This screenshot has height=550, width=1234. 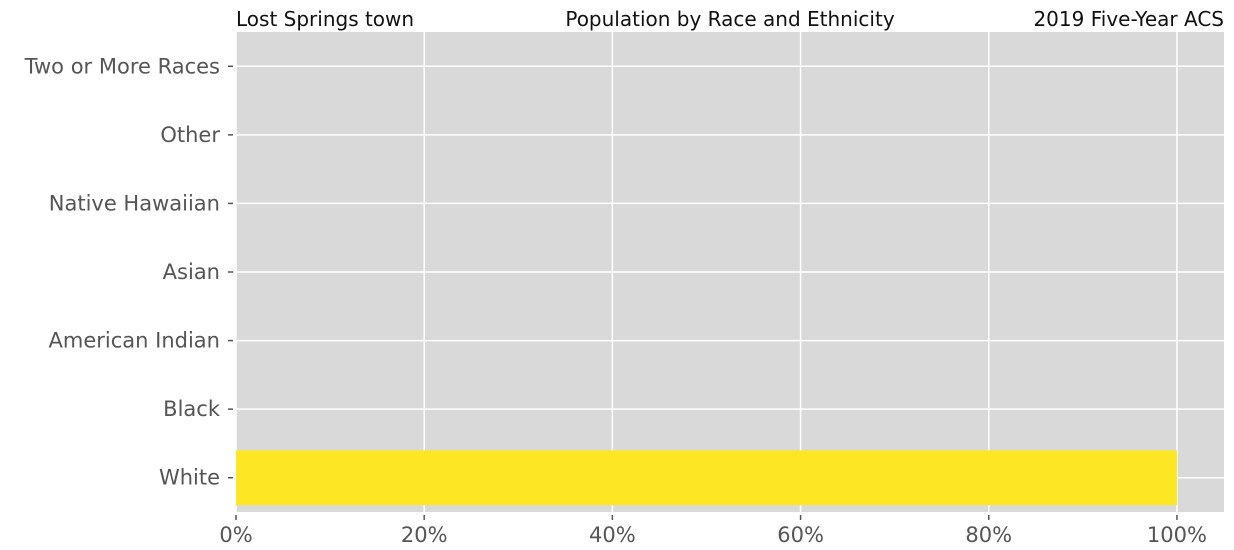 What do you see at coordinates (189, 478) in the screenshot?
I see `y-tick-label: White` at bounding box center [189, 478].